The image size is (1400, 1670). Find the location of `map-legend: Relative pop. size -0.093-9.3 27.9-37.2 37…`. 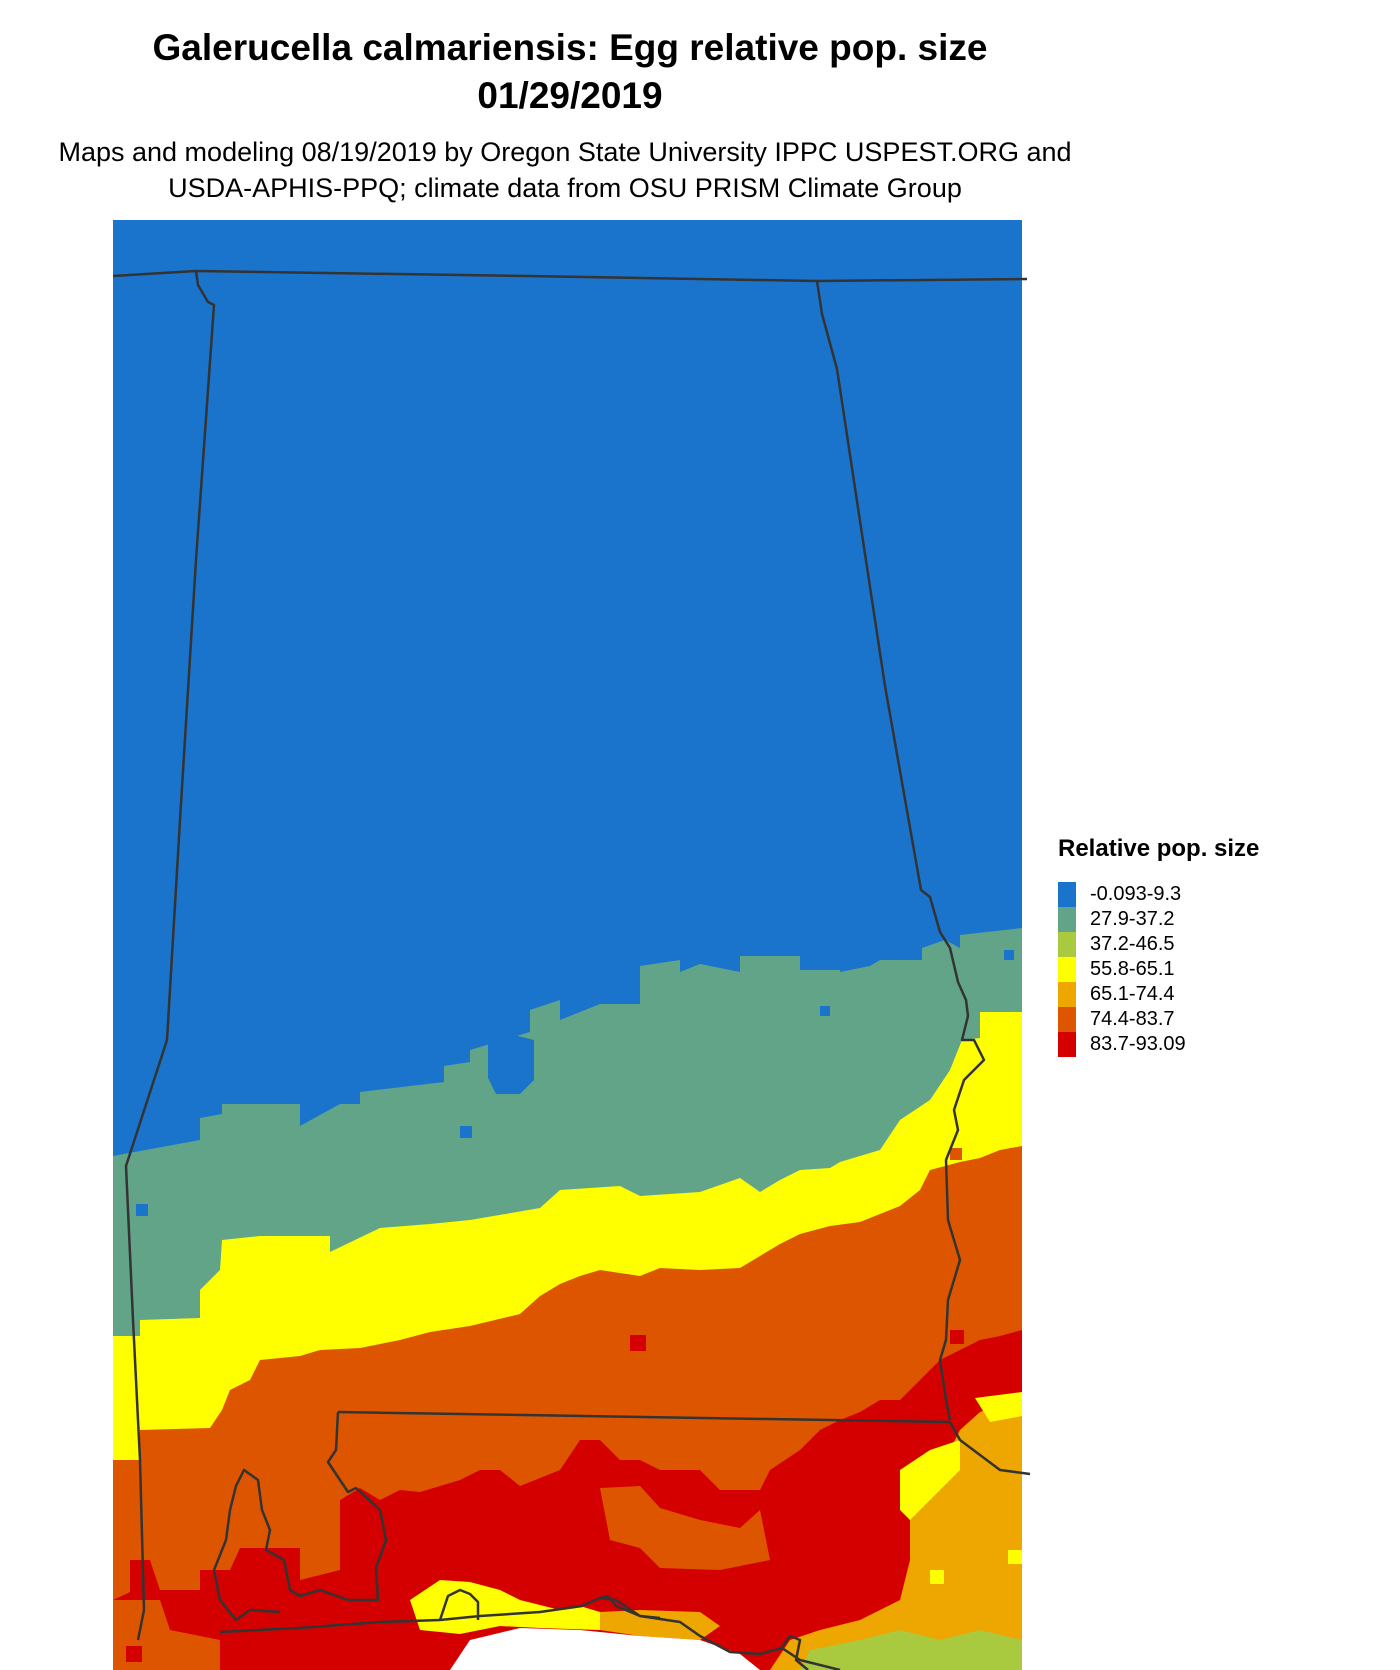

map-legend: Relative pop. size -0.093-9.3 27.9-37.2 37… is located at coordinates (1158, 945).